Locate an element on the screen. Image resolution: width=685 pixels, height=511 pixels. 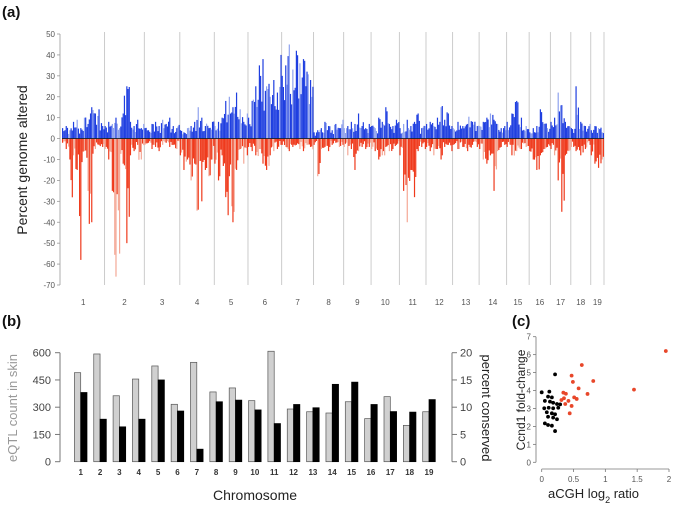
c-y-tick-label: 1 is located at coordinates (529, 444).